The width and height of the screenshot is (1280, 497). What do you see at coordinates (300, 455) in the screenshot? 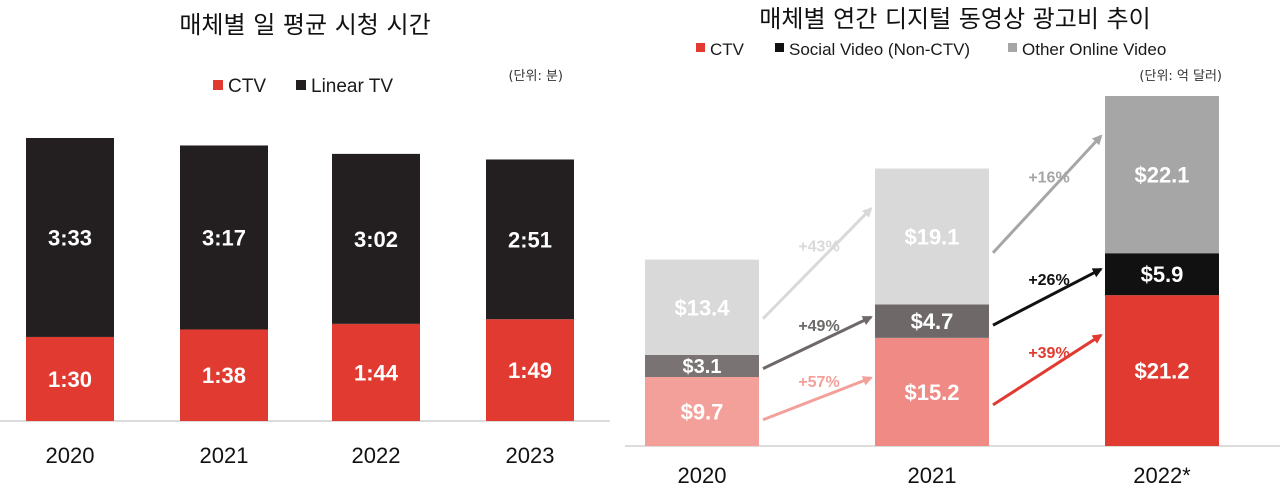
I see `left-category-labels: 2020 2021 2022 2023` at bounding box center [300, 455].